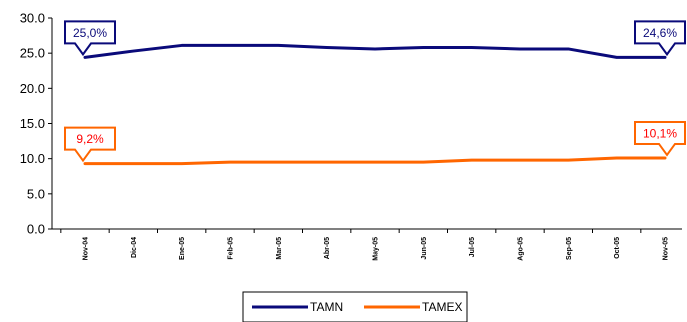  Describe the element at coordinates (36, 193) in the screenshot. I see `y-tick-label: 5.0` at that location.